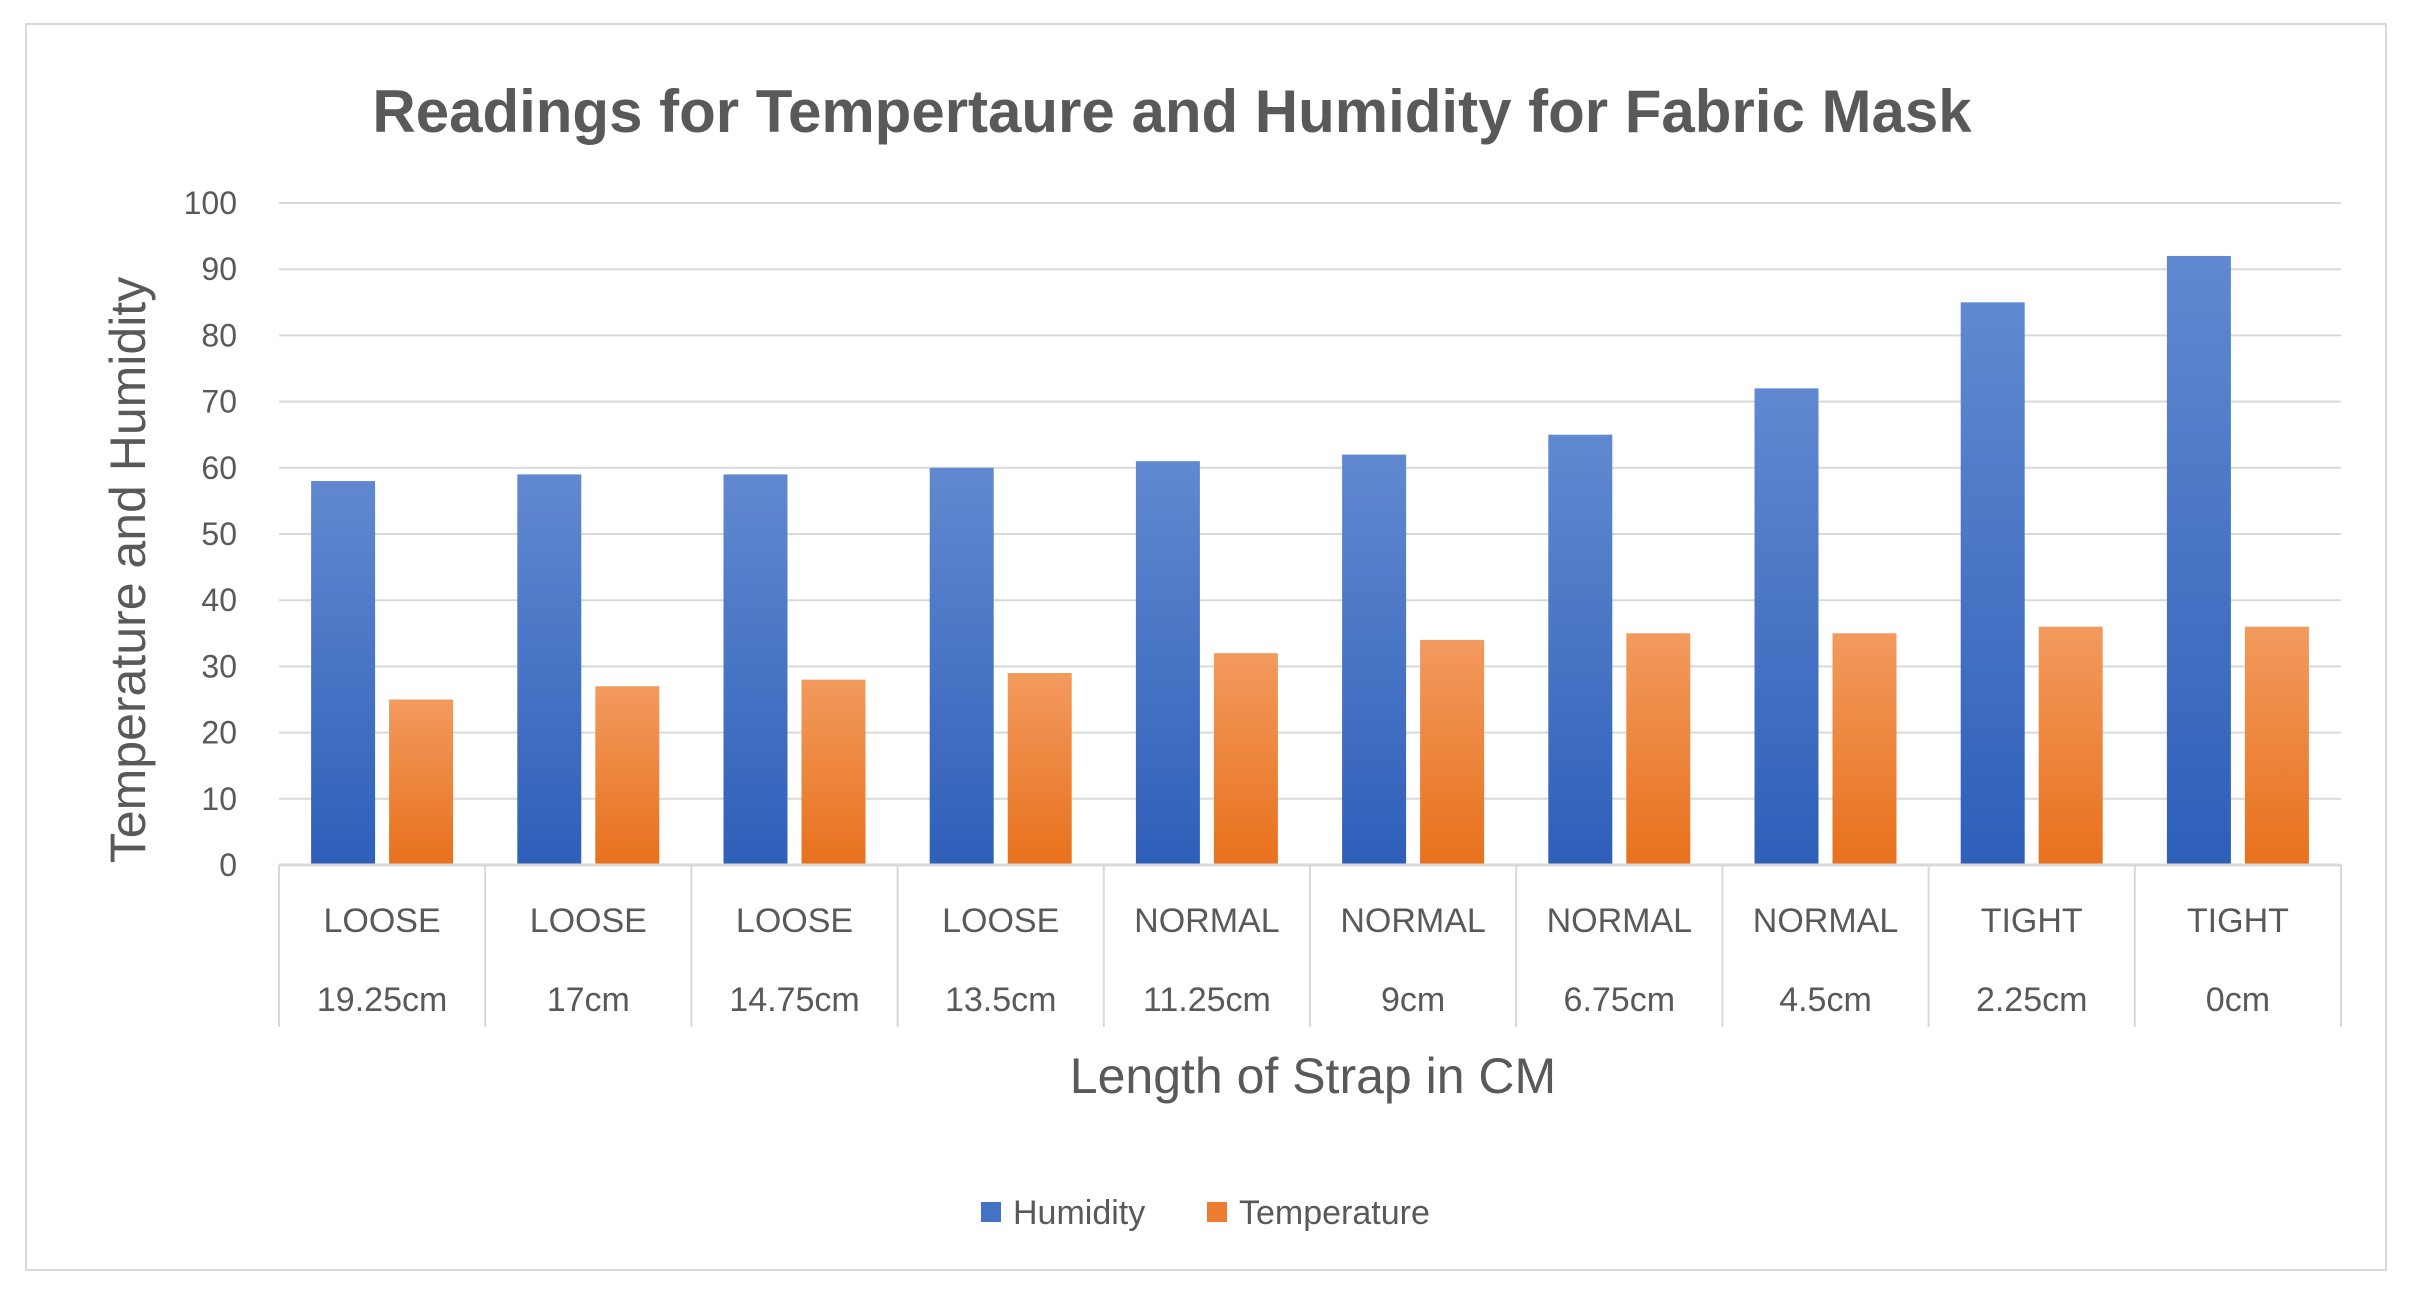 The width and height of the screenshot is (2414, 1292). Describe the element at coordinates (219, 534) in the screenshot. I see `y-tick-label: 50` at that location.